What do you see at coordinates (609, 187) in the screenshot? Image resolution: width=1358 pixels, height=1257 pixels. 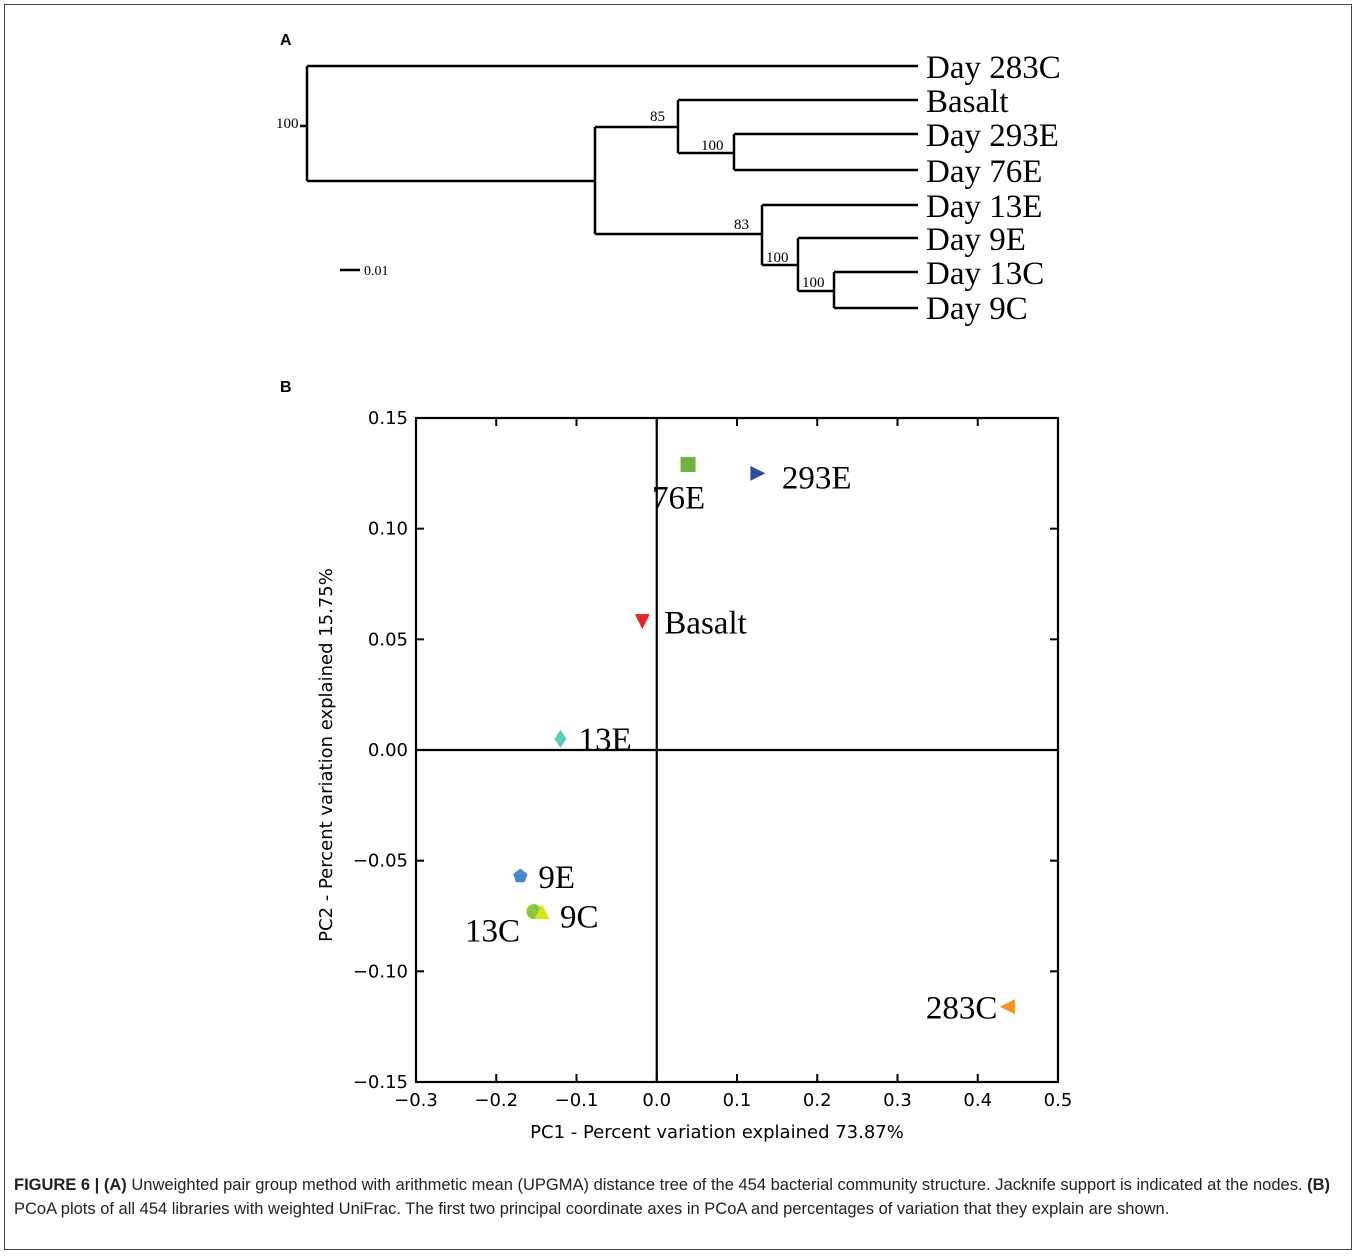 I see `dendrogram` at bounding box center [609, 187].